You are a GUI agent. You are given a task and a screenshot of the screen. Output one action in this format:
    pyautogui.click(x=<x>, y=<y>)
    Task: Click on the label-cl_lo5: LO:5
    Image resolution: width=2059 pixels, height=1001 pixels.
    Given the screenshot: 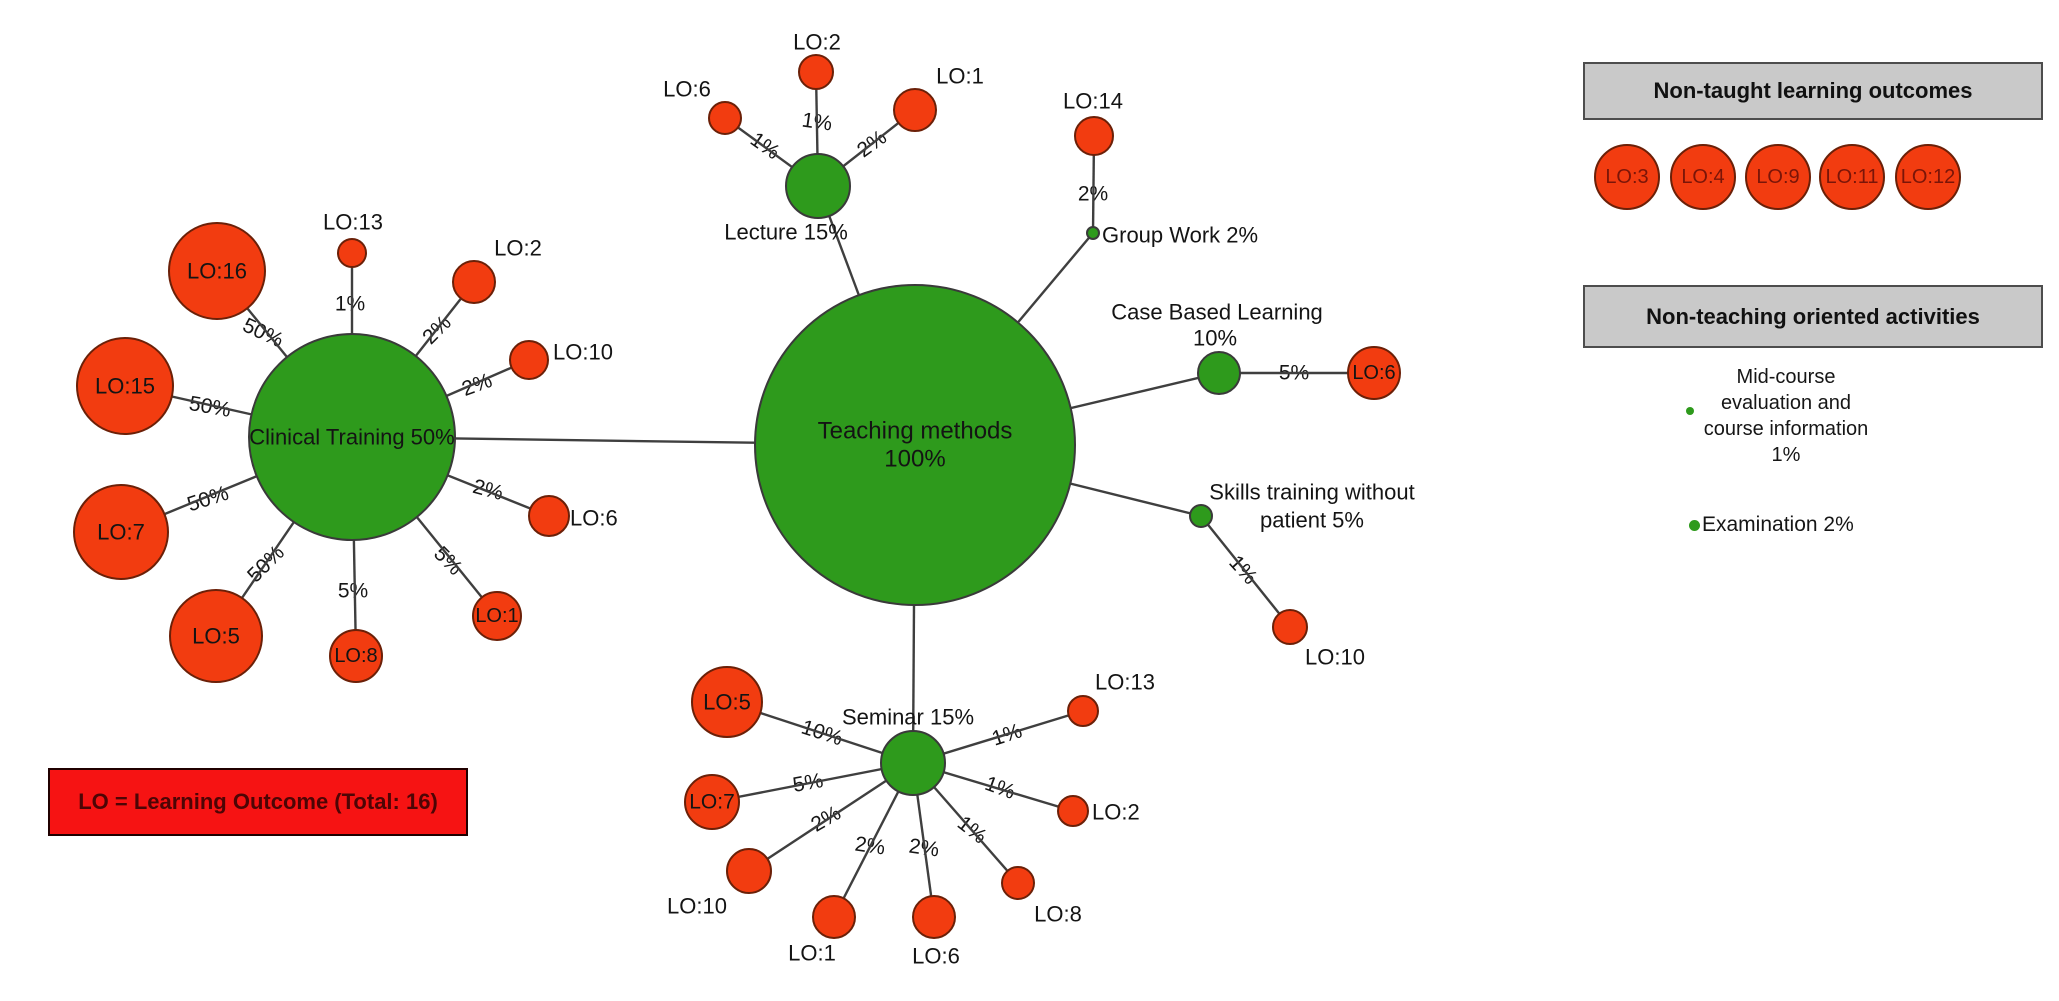 What is the action you would take?
    pyautogui.click(x=216, y=636)
    